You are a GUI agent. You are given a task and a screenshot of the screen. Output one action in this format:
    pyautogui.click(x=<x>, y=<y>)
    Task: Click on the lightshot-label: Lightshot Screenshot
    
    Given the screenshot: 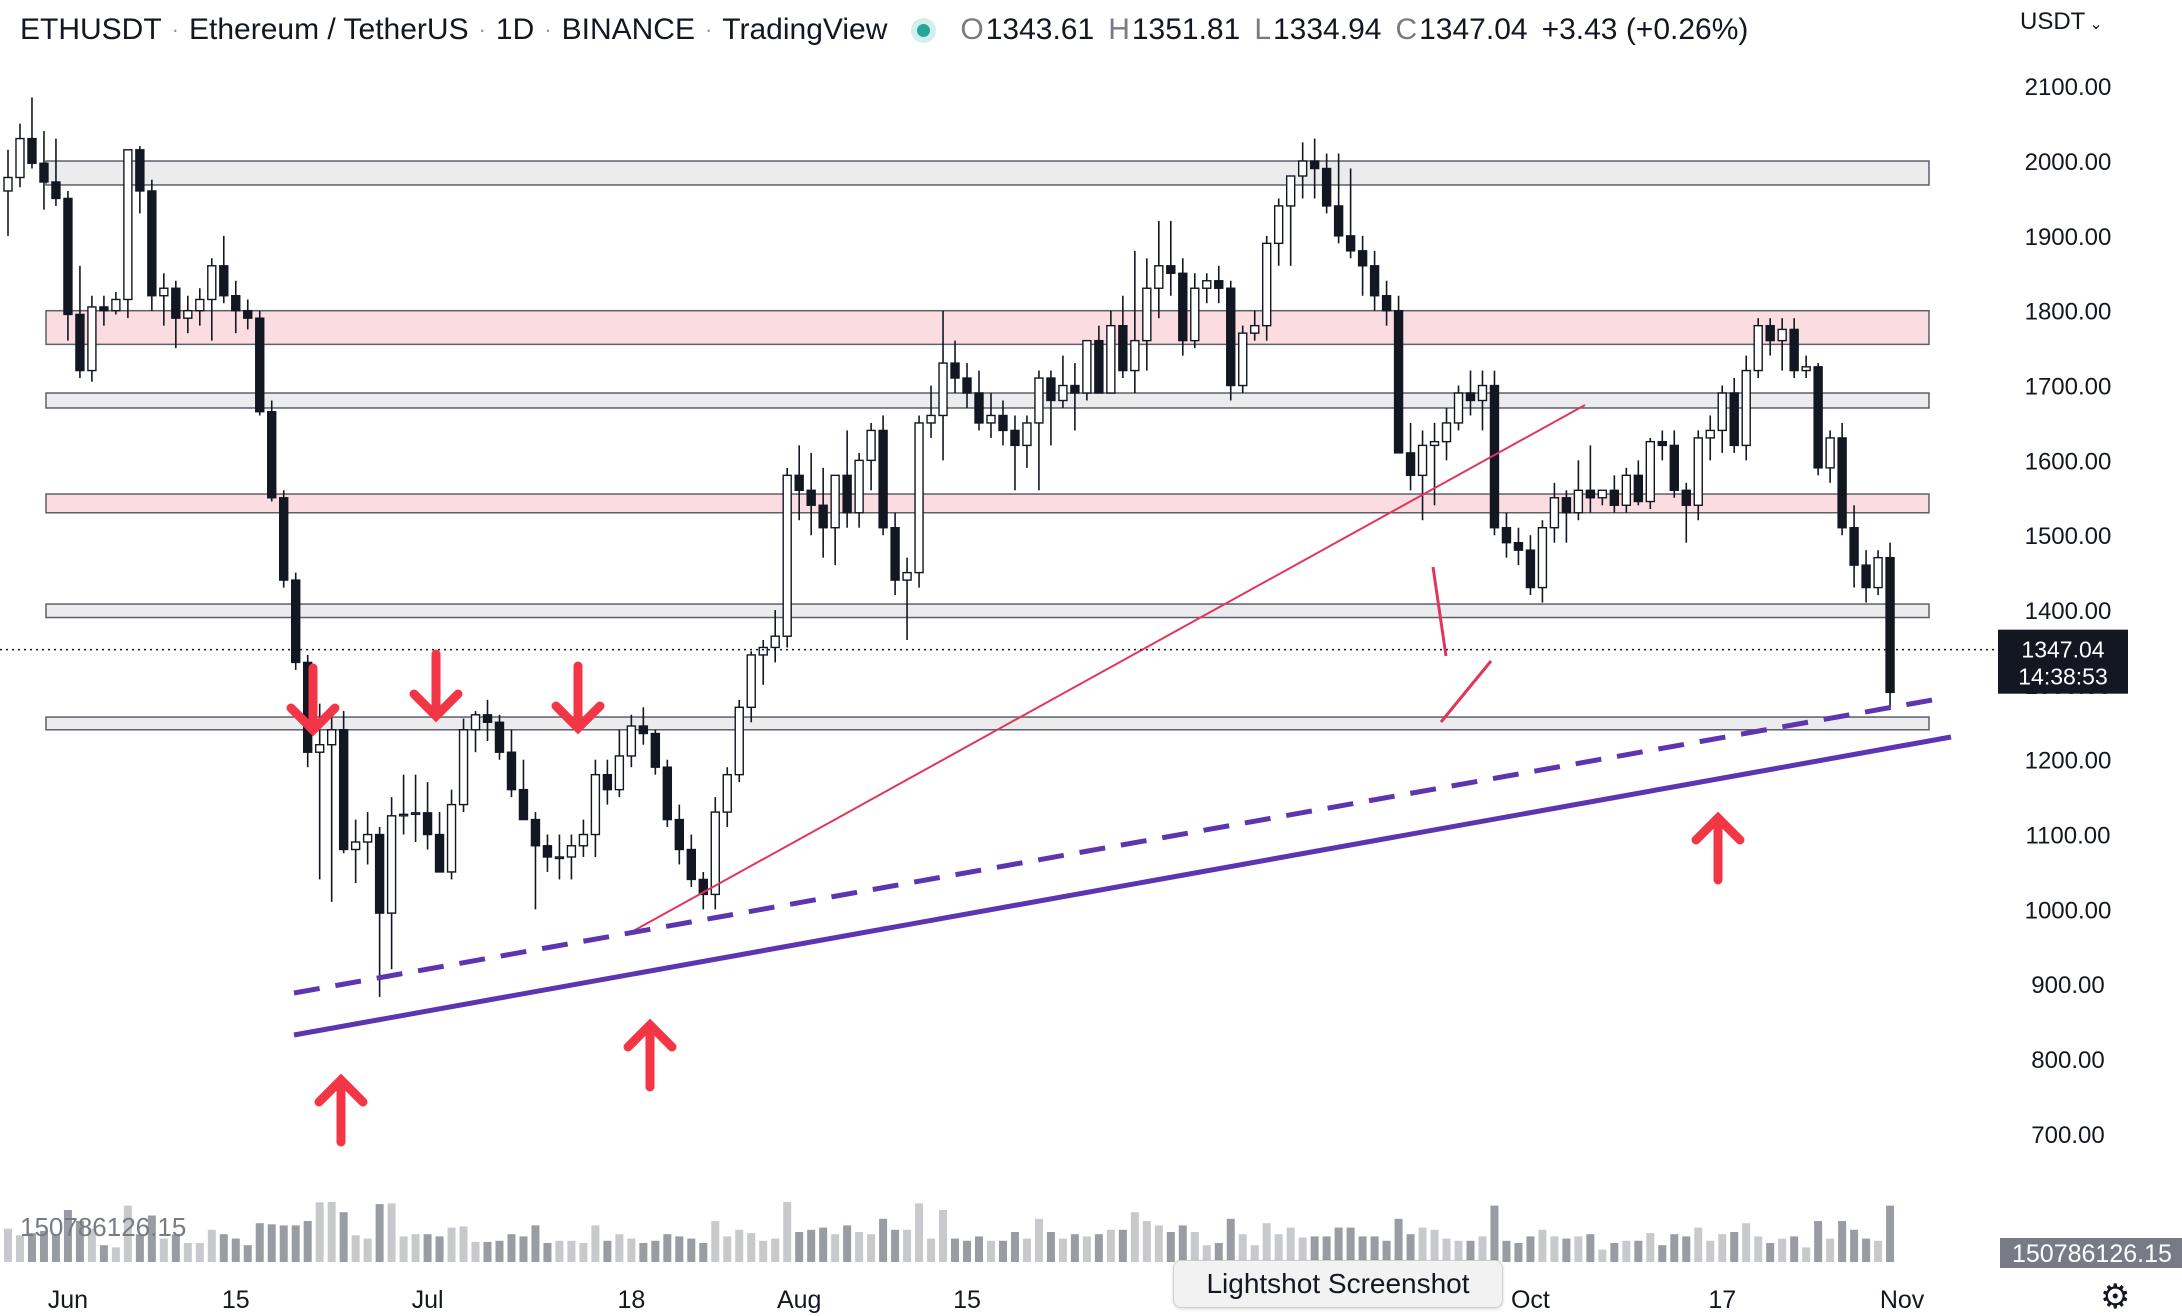 What is the action you would take?
    pyautogui.click(x=1338, y=1283)
    